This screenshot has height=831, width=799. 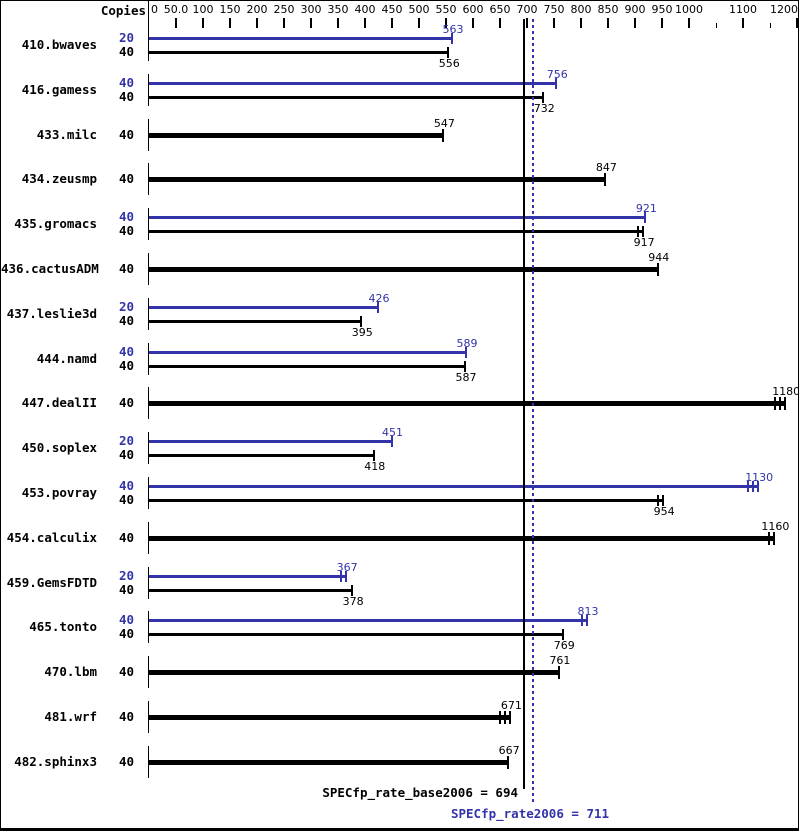 I want to click on peak-score-text: SPECfp_rate2006 = 711, so click(x=530, y=813).